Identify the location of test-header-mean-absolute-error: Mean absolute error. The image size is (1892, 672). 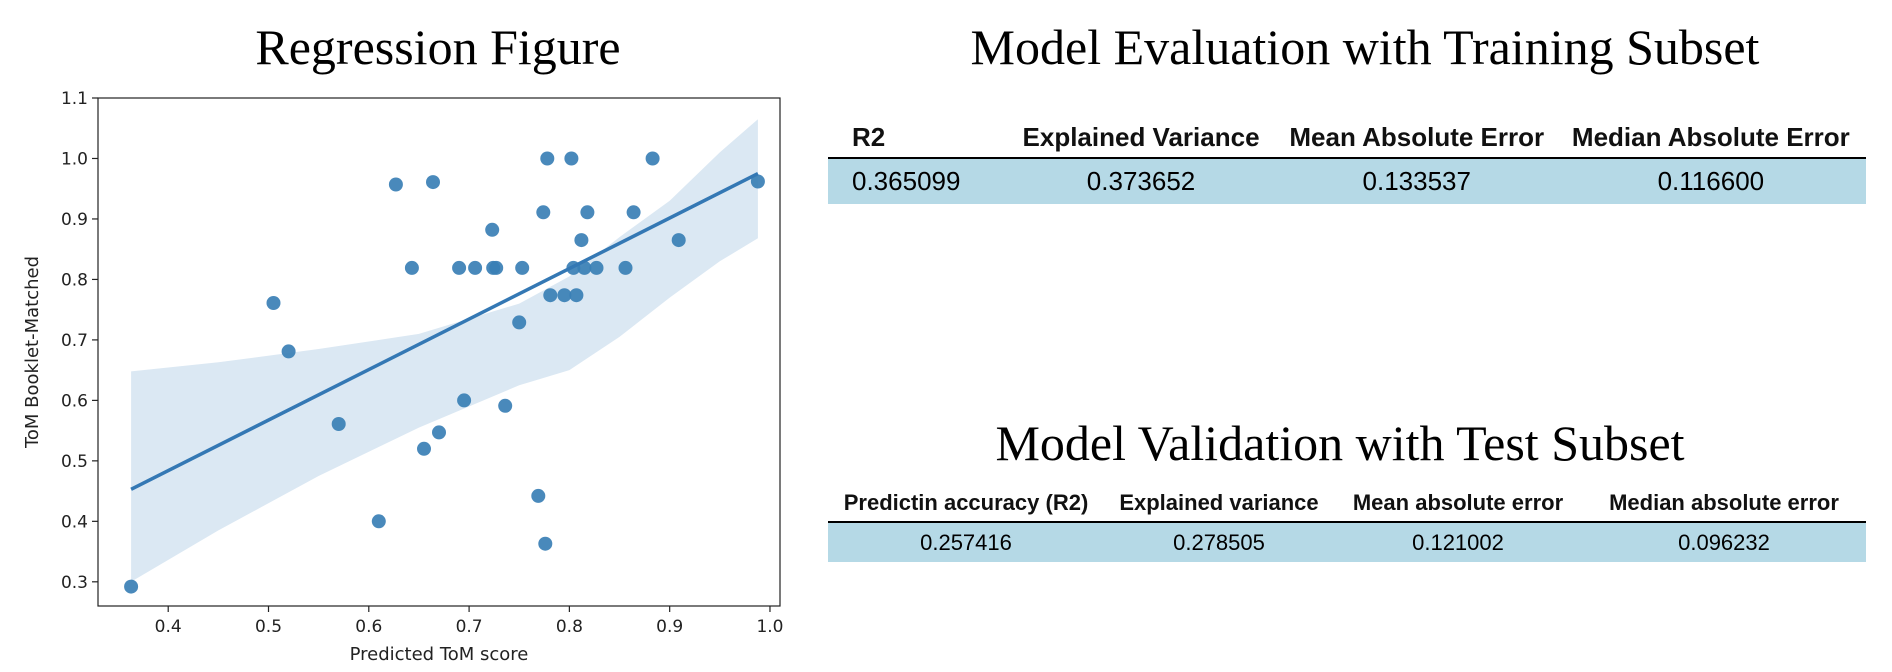
(1458, 502).